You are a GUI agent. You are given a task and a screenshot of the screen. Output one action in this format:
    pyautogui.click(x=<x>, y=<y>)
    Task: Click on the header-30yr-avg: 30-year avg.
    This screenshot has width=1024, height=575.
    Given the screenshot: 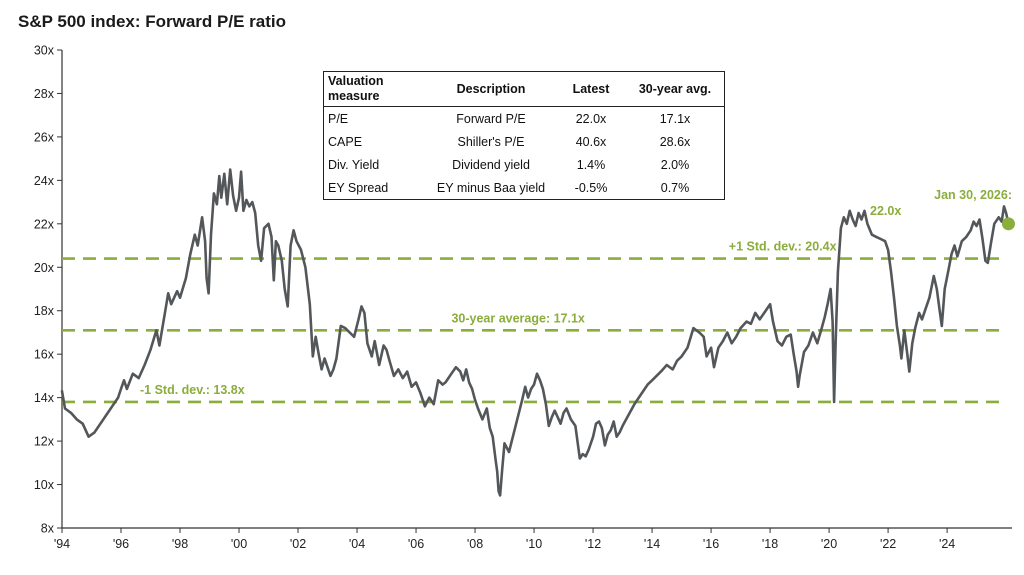 What is the action you would take?
    pyautogui.click(x=675, y=89)
    